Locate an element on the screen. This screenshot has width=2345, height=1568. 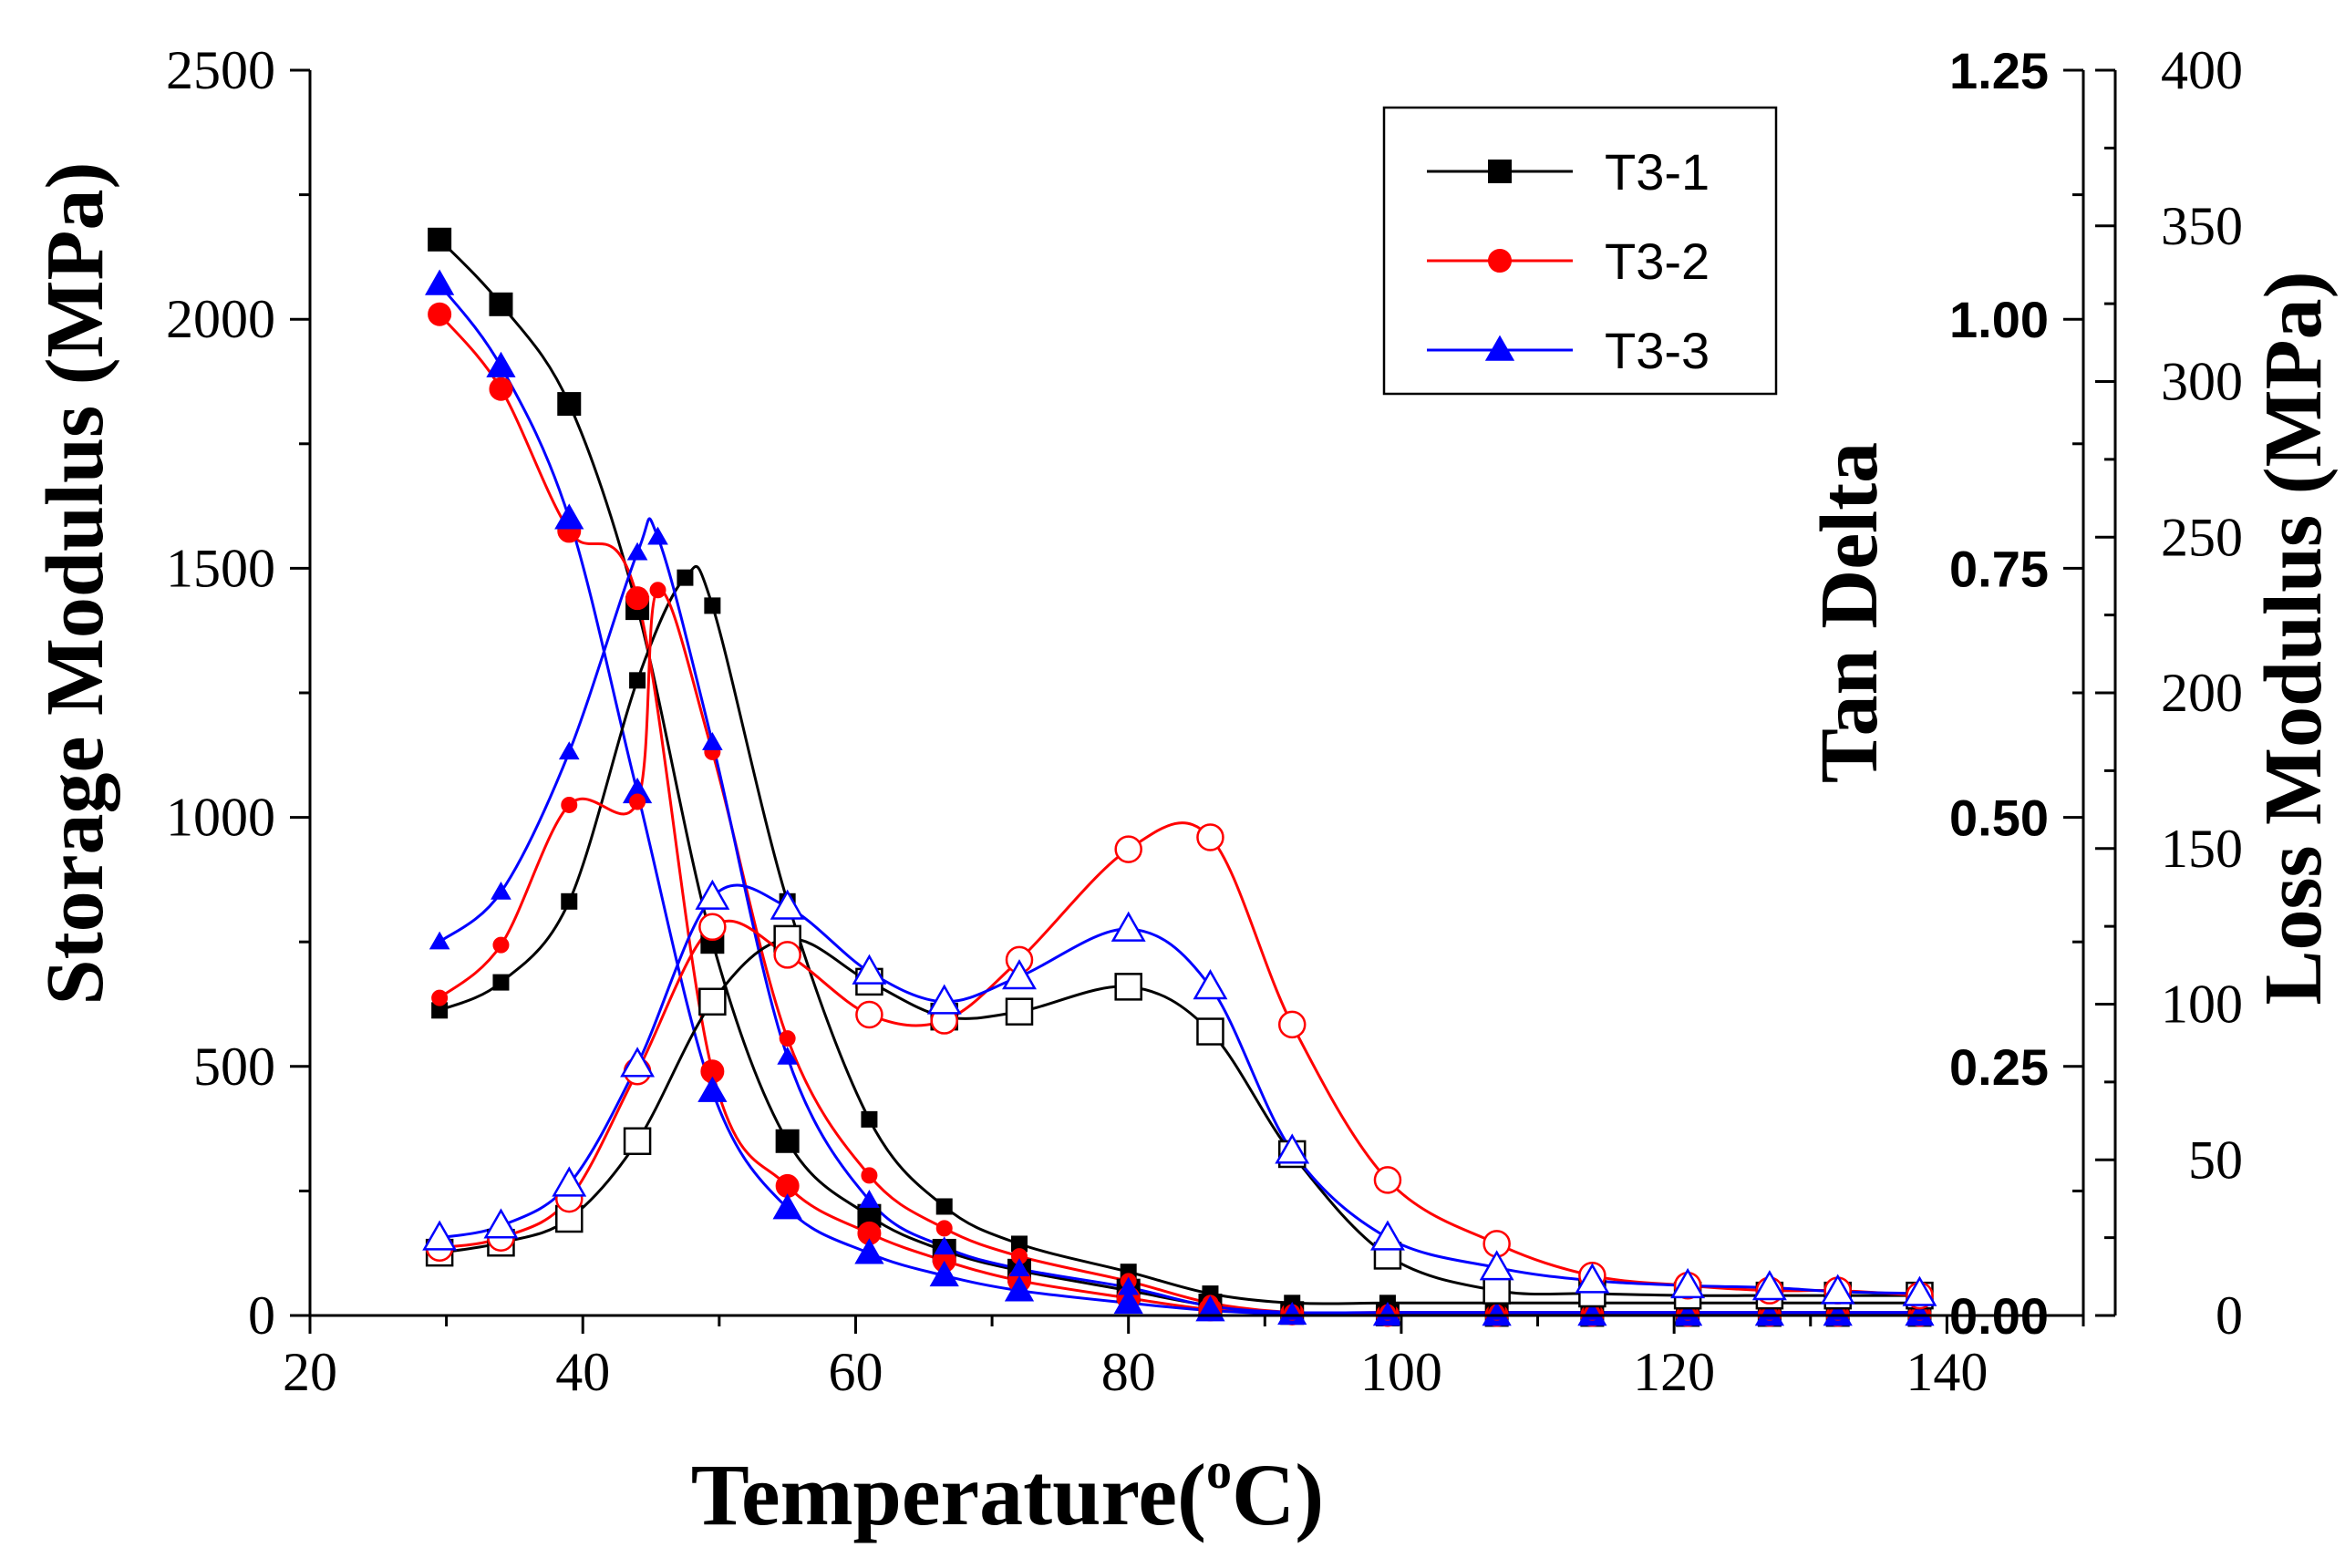
y-left-axis-title: Storage Modulus (MPa) is located at coordinates (75, 584).